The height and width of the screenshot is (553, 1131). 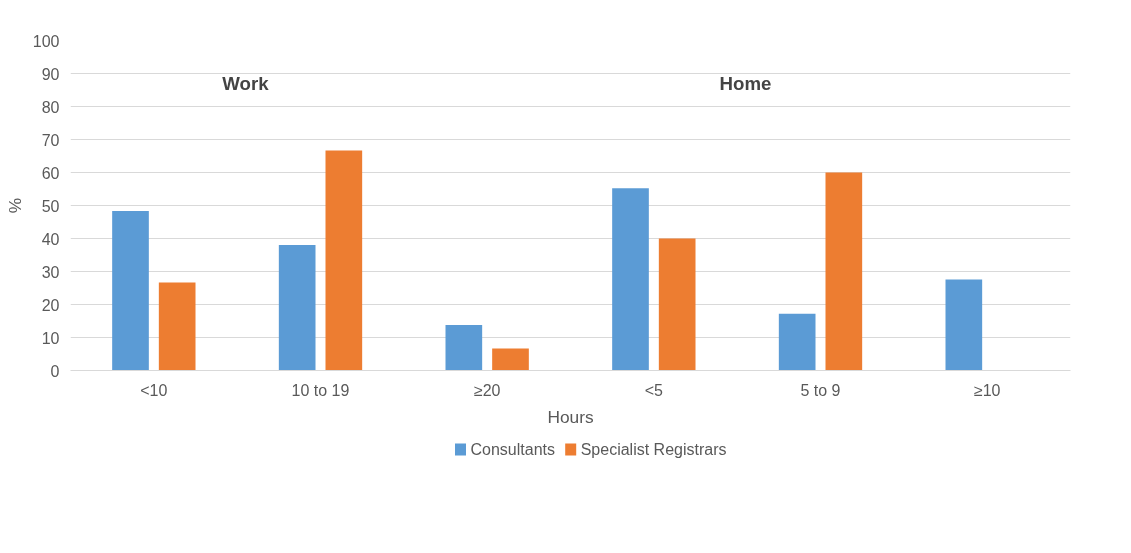 I want to click on x-tick-label: ≥20, so click(x=487, y=390).